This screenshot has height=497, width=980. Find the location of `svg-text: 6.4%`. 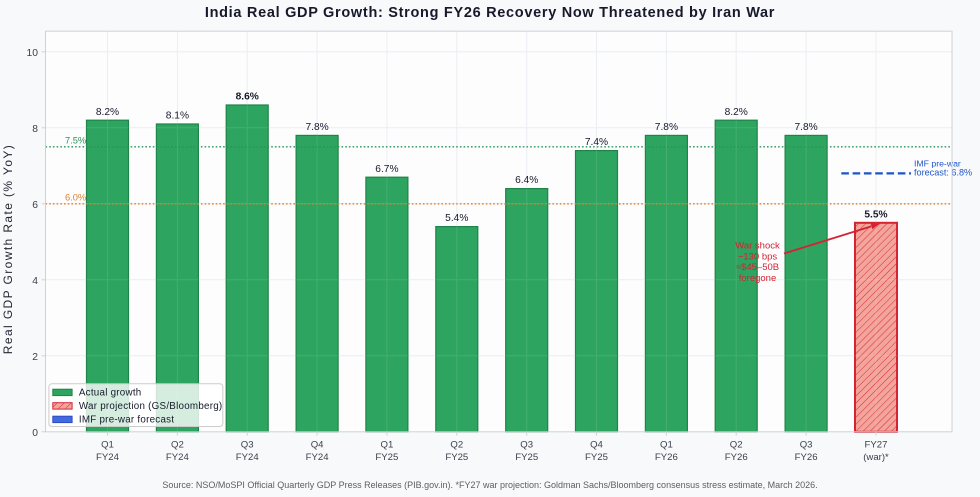

svg-text: 6.4% is located at coordinates (526, 180).